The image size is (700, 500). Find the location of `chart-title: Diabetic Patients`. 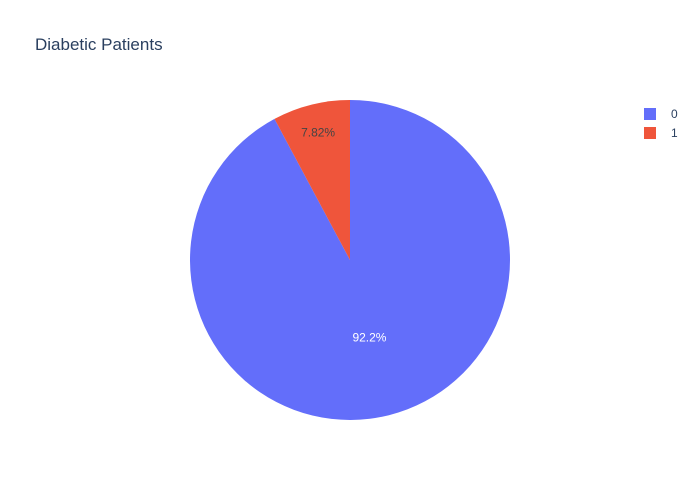

chart-title: Diabetic Patients is located at coordinates (99, 44).